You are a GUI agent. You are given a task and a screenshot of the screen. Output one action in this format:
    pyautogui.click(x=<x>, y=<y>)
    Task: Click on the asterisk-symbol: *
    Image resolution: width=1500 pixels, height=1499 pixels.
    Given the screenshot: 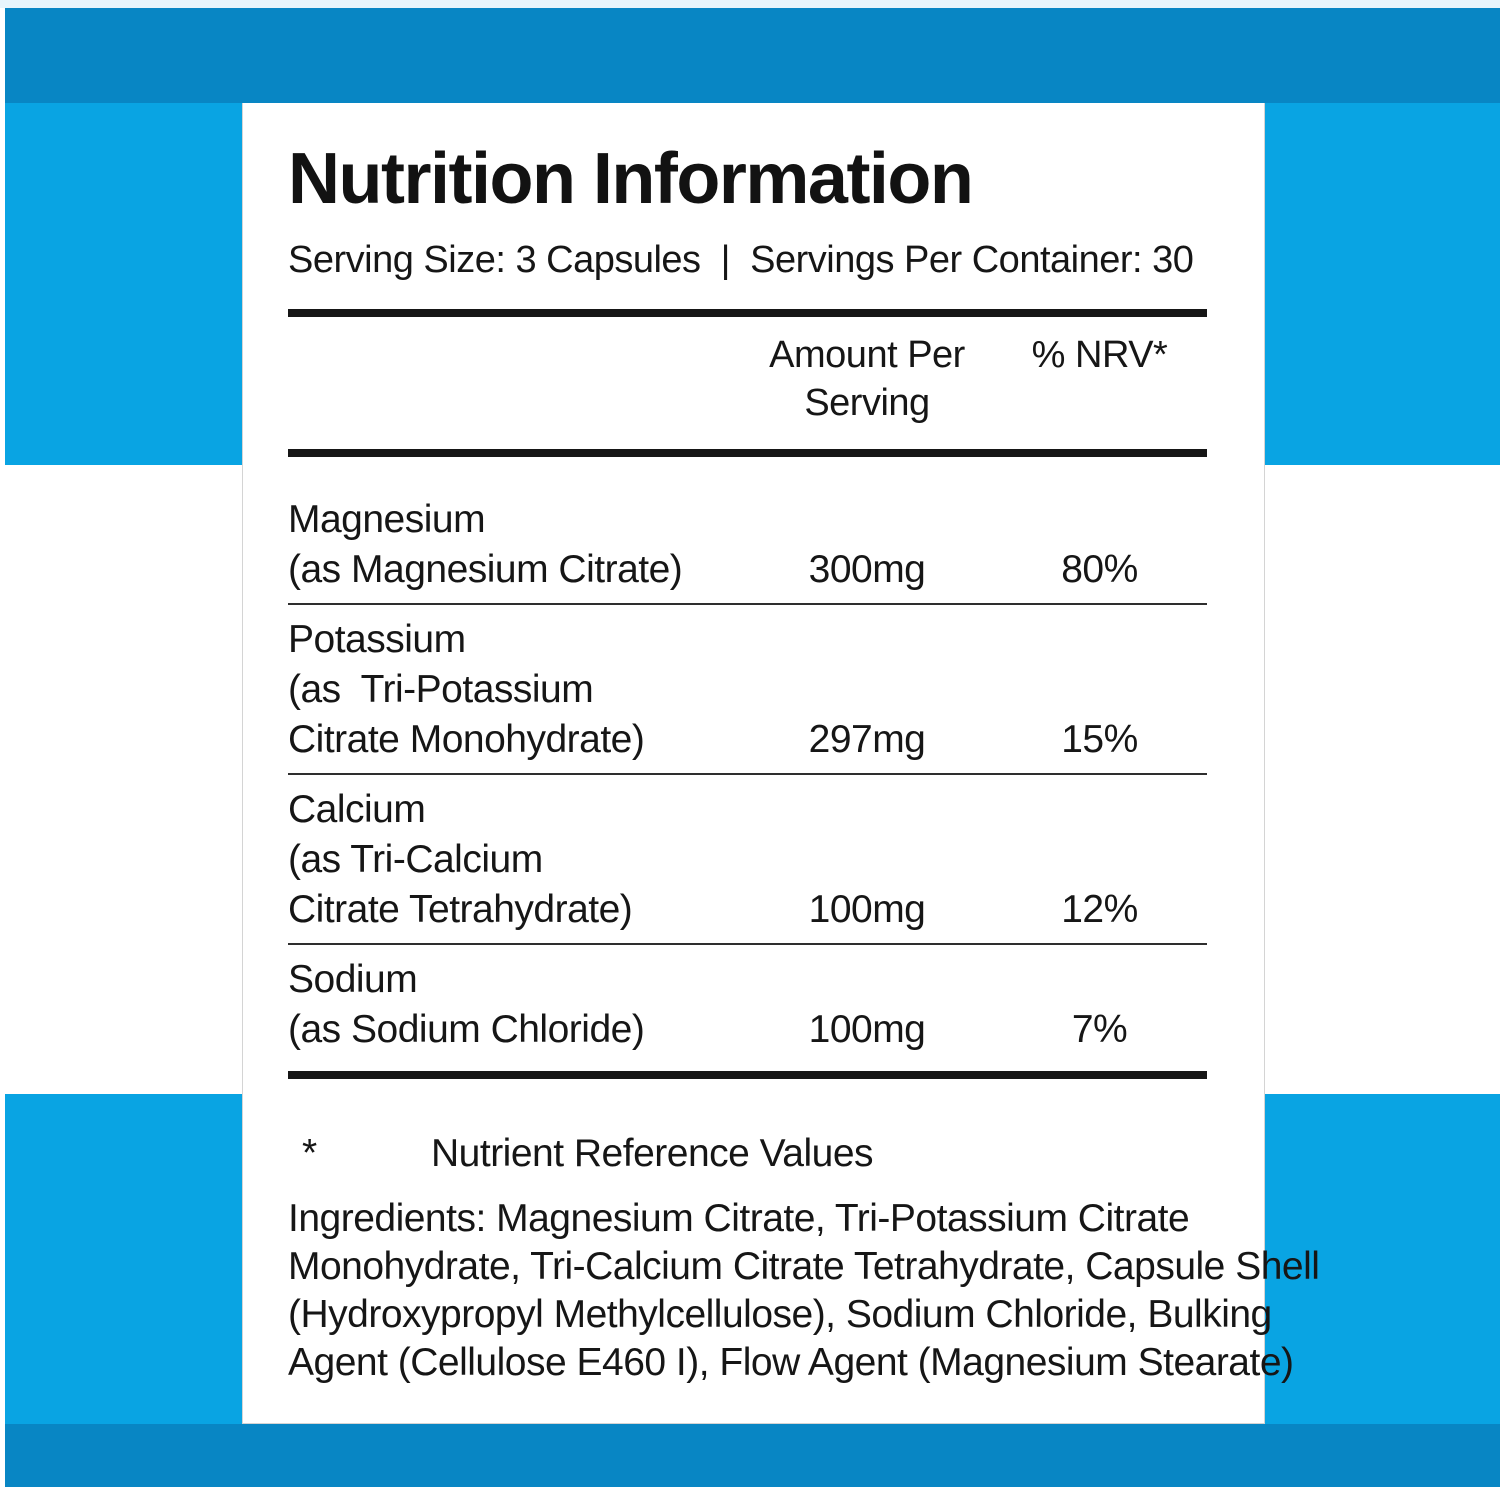 What is the action you would take?
    pyautogui.click(x=309, y=1153)
    